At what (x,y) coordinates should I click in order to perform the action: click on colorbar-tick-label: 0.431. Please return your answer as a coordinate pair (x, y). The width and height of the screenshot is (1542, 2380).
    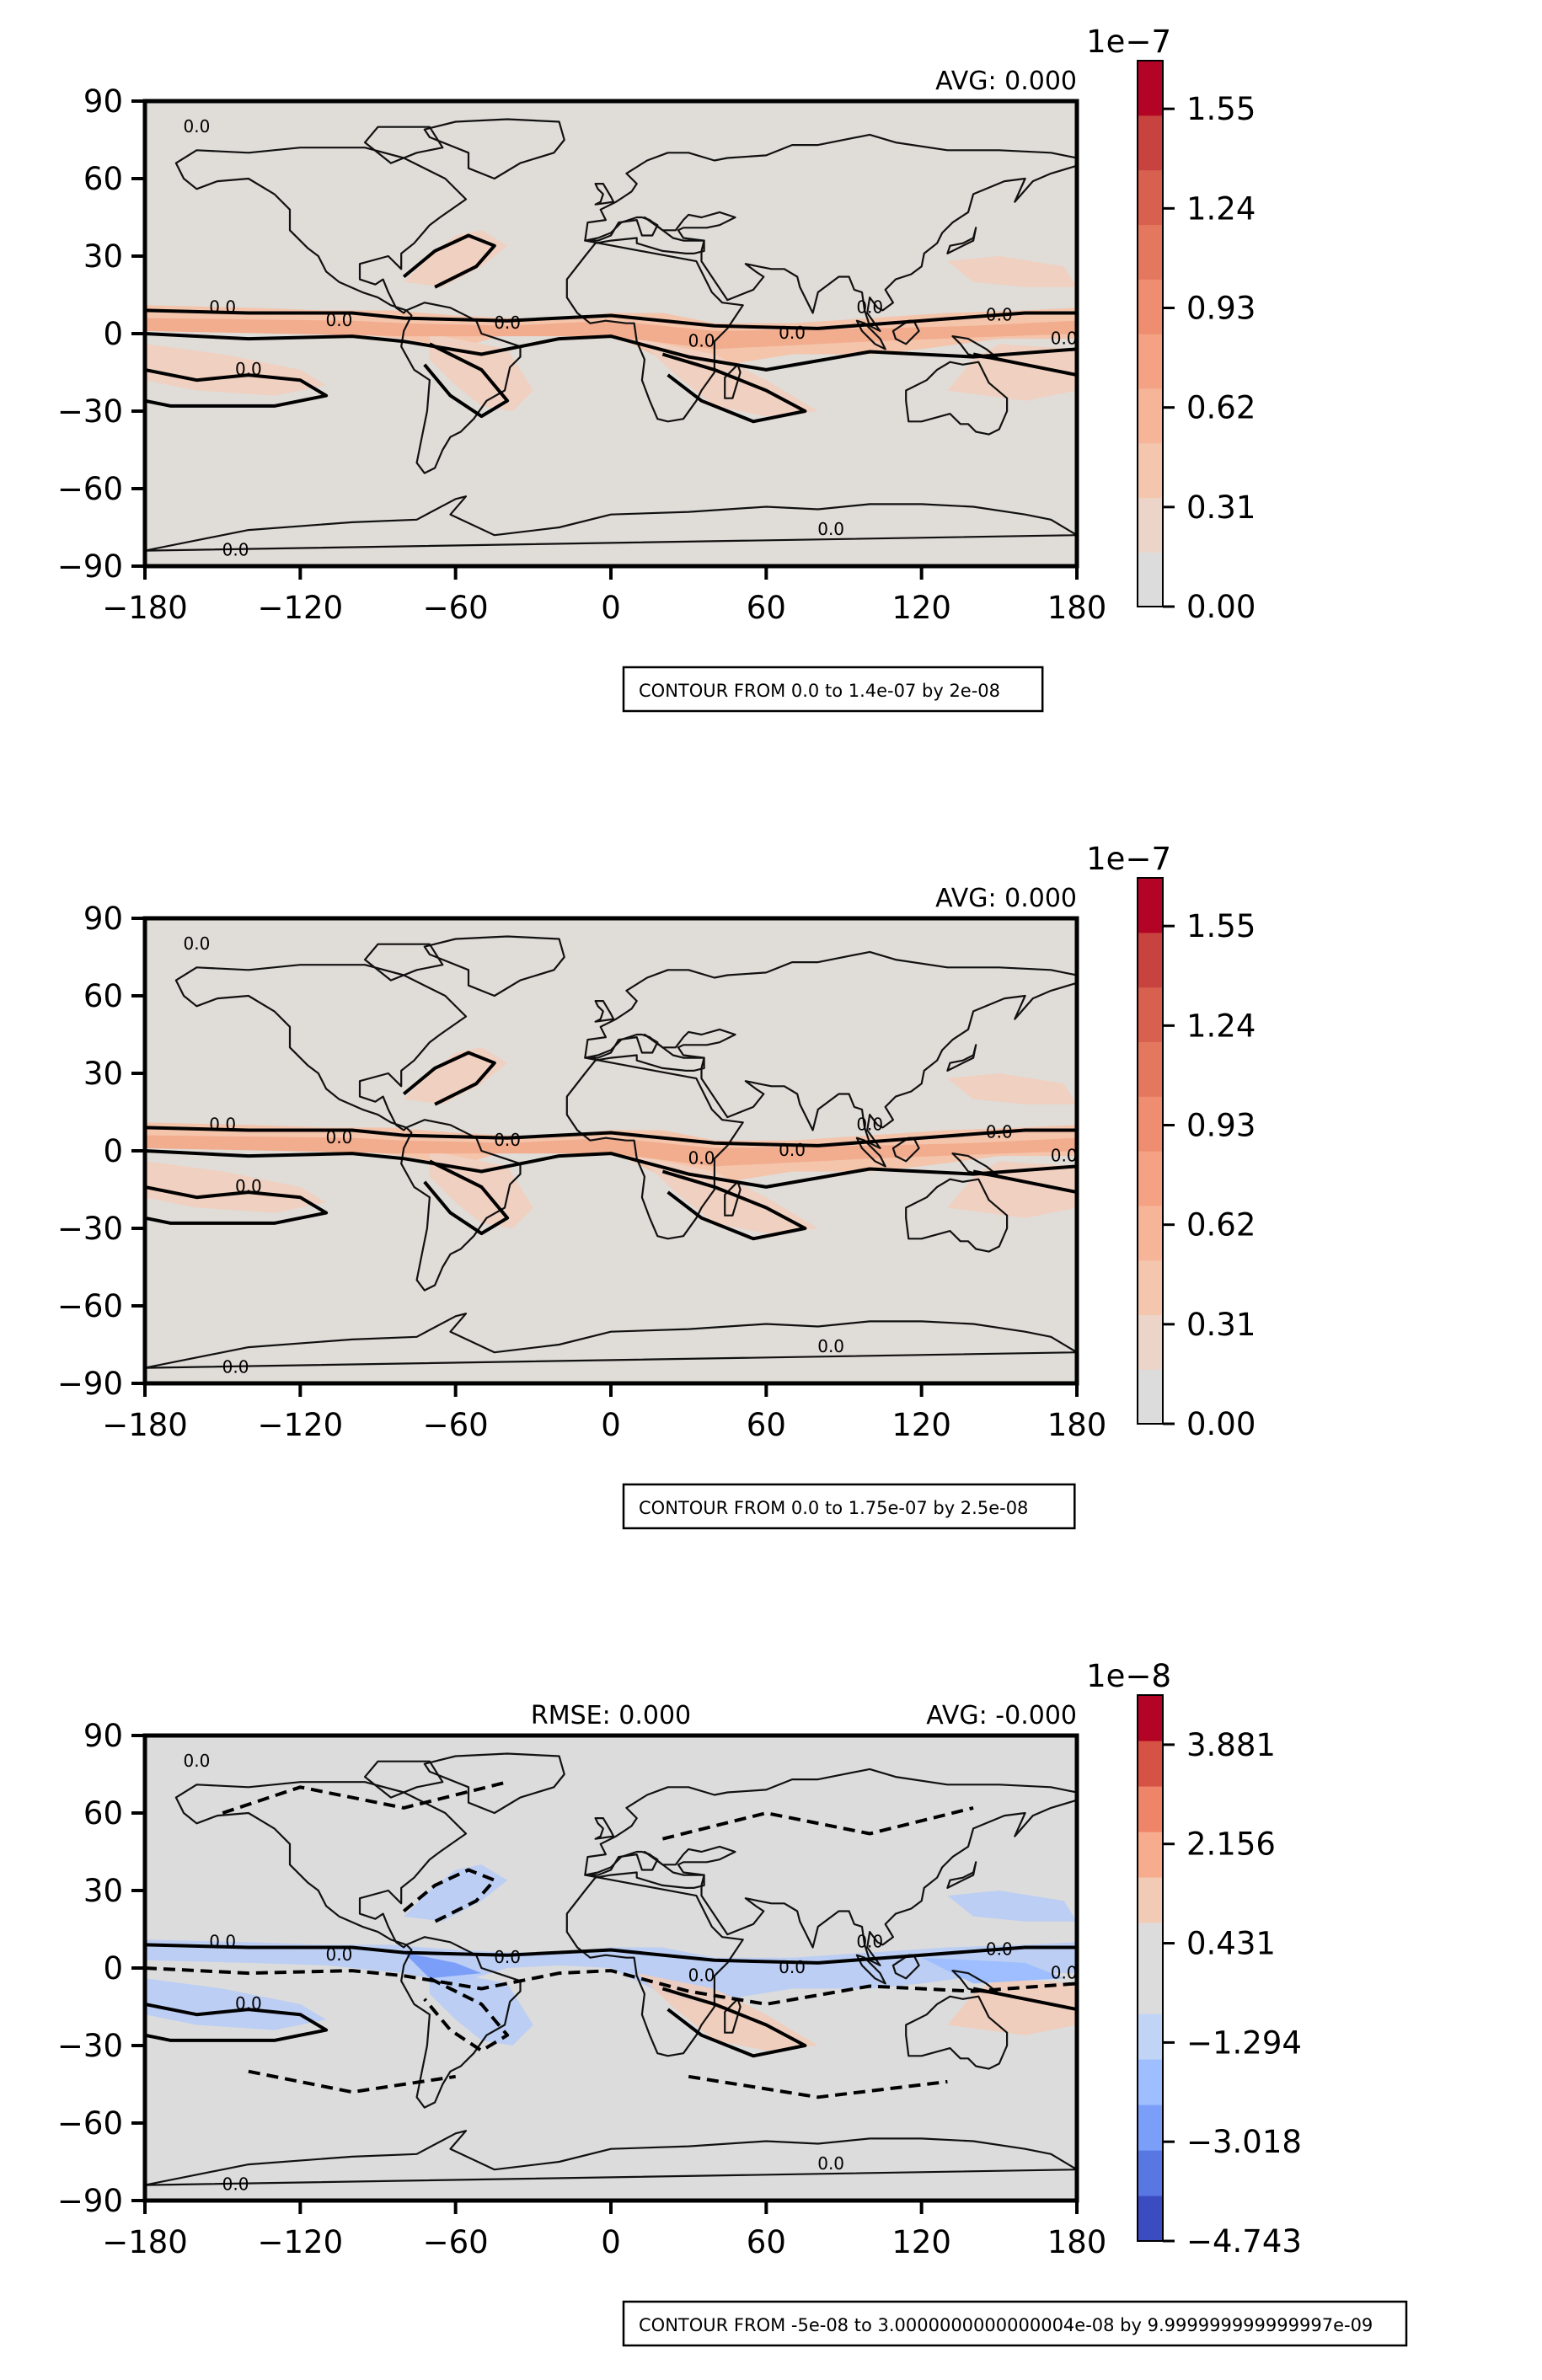
    Looking at the image, I should click on (1231, 1944).